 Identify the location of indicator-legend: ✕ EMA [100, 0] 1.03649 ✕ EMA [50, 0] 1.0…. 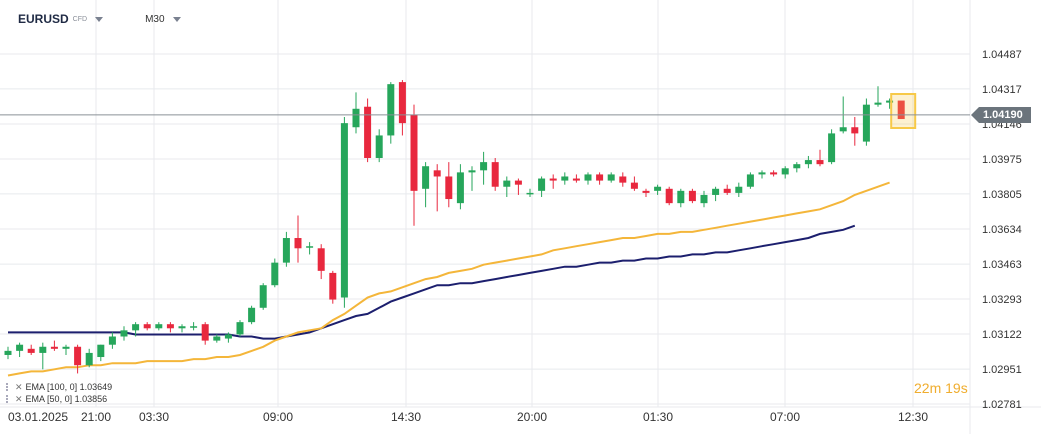
(59, 393).